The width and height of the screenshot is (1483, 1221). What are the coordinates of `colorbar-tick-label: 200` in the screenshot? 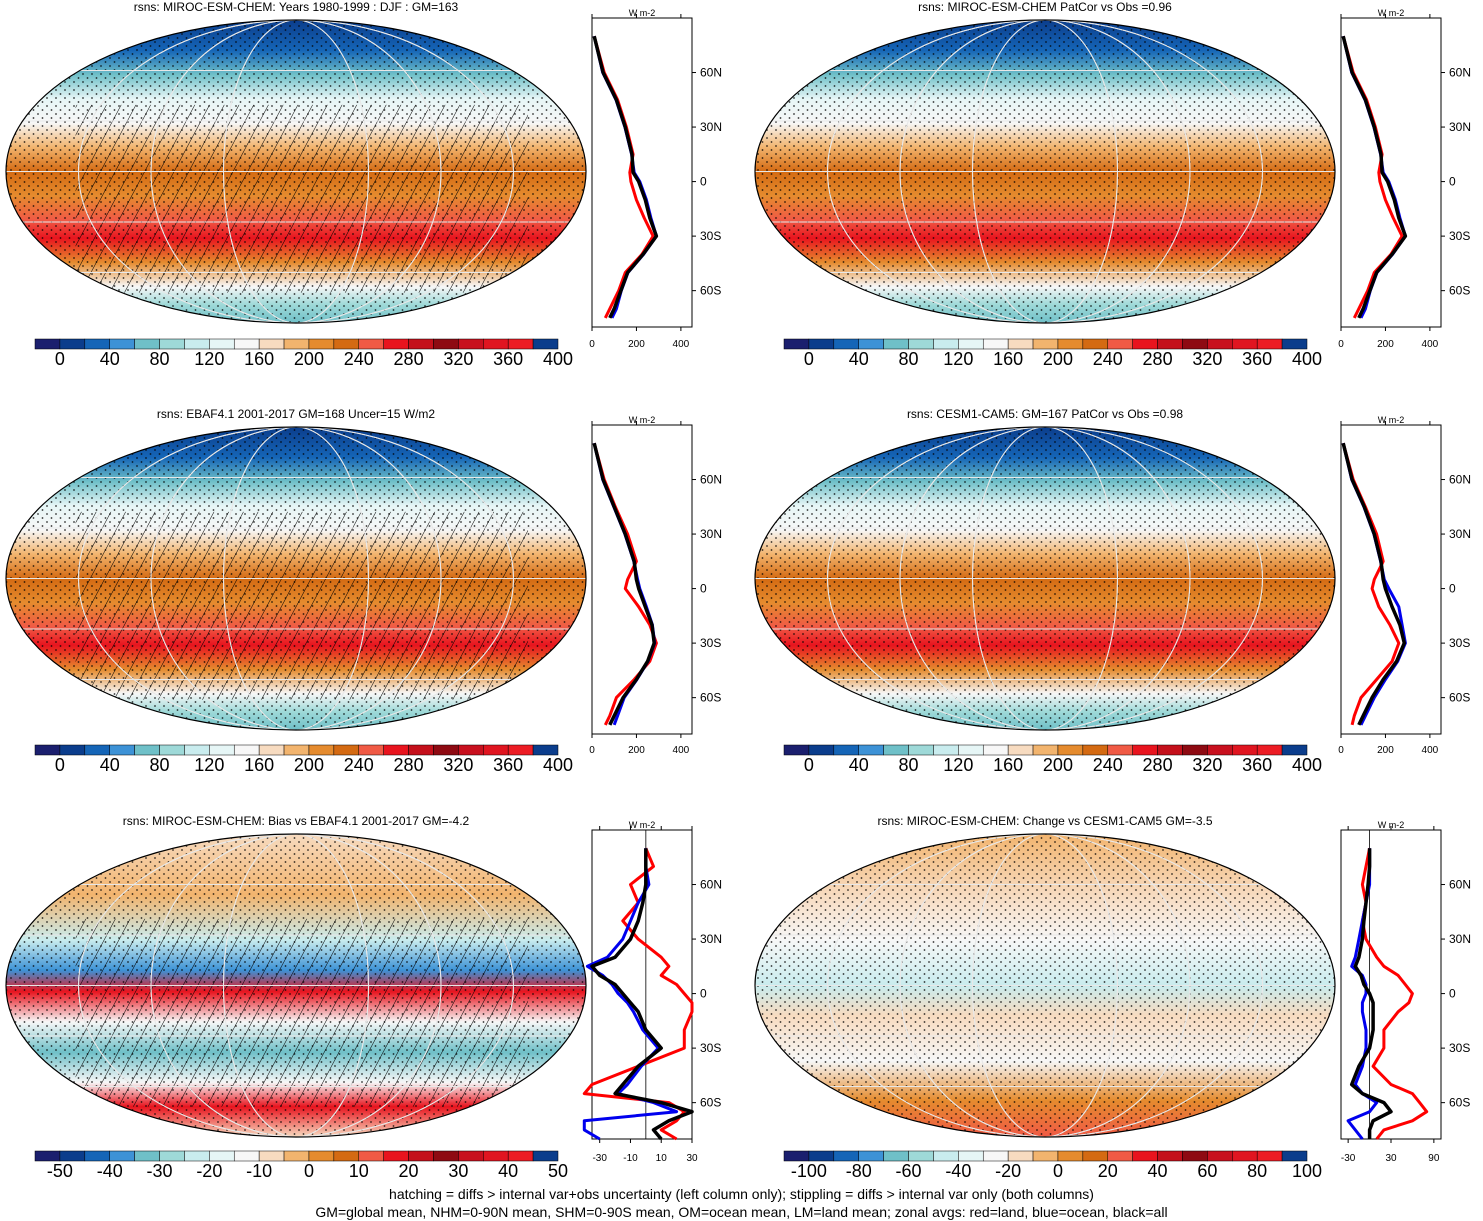 It's located at (1058, 765).